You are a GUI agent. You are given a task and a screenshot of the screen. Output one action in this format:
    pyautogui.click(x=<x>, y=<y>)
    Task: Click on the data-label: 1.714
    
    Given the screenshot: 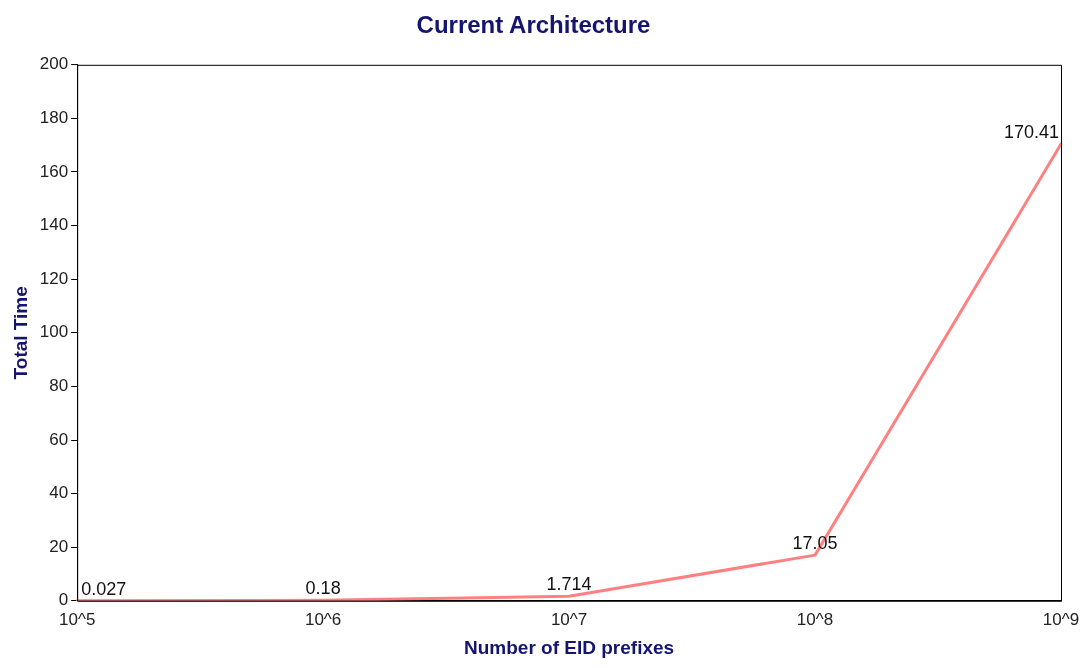 What is the action you would take?
    pyautogui.click(x=569, y=584)
    